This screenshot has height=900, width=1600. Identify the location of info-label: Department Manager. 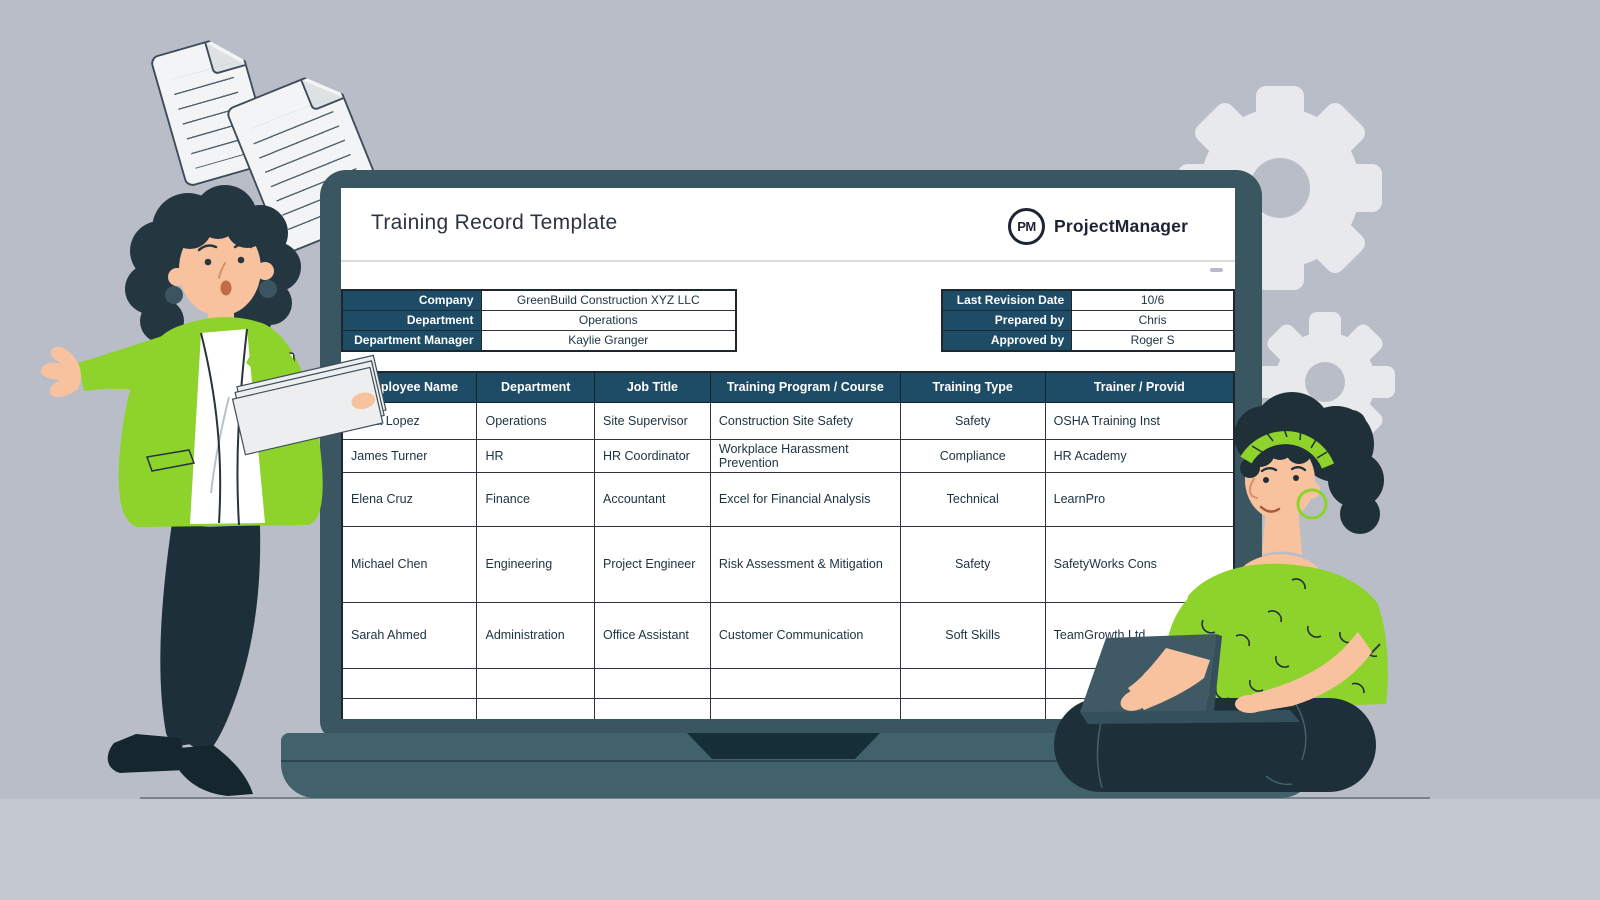
(411, 340).